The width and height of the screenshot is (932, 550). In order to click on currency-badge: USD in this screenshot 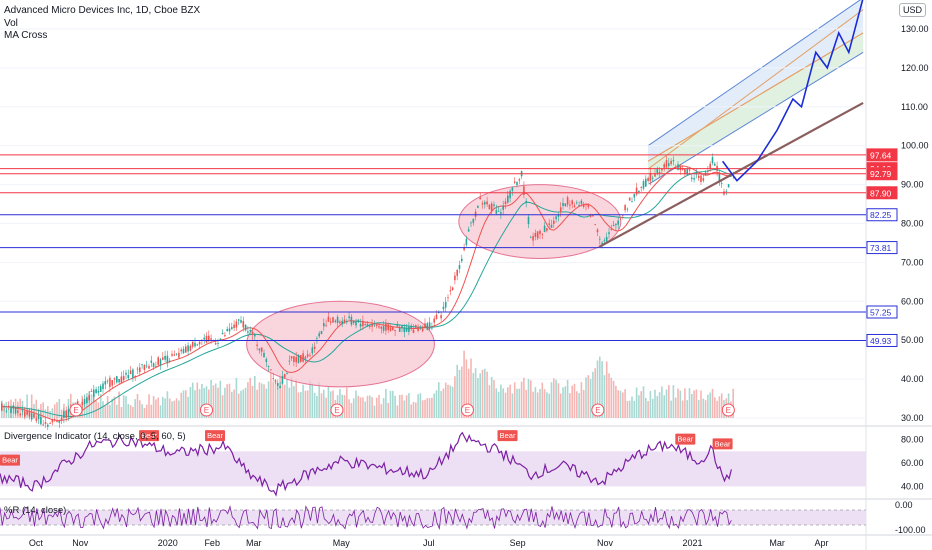, I will do `click(912, 10)`.